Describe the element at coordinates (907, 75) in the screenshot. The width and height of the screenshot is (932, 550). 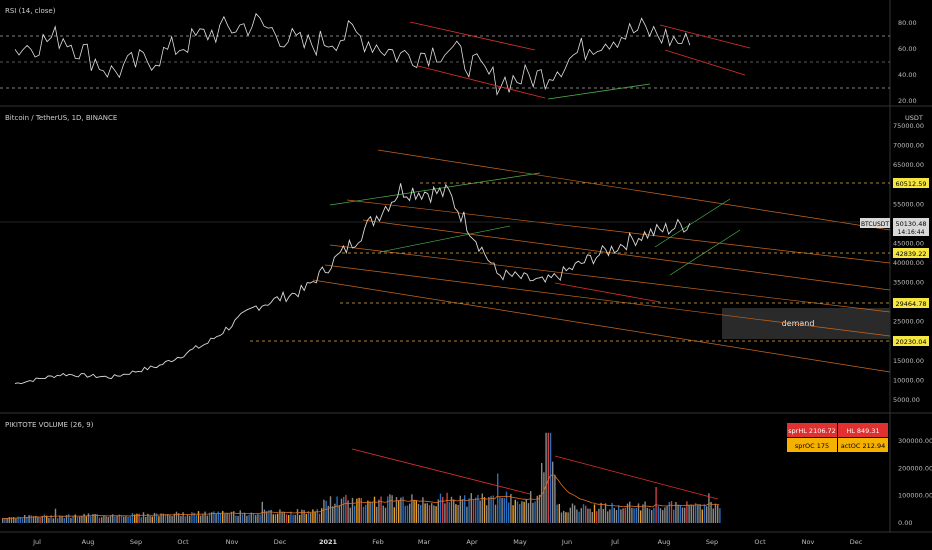
I see `rsi-tick-label: 40.00` at that location.